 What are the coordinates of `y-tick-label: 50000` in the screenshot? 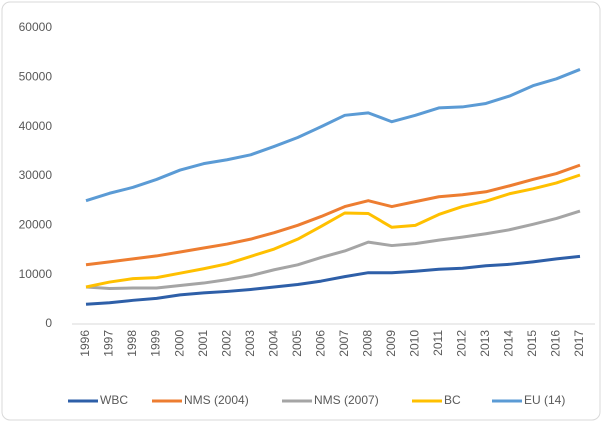 It's located at (36, 77).